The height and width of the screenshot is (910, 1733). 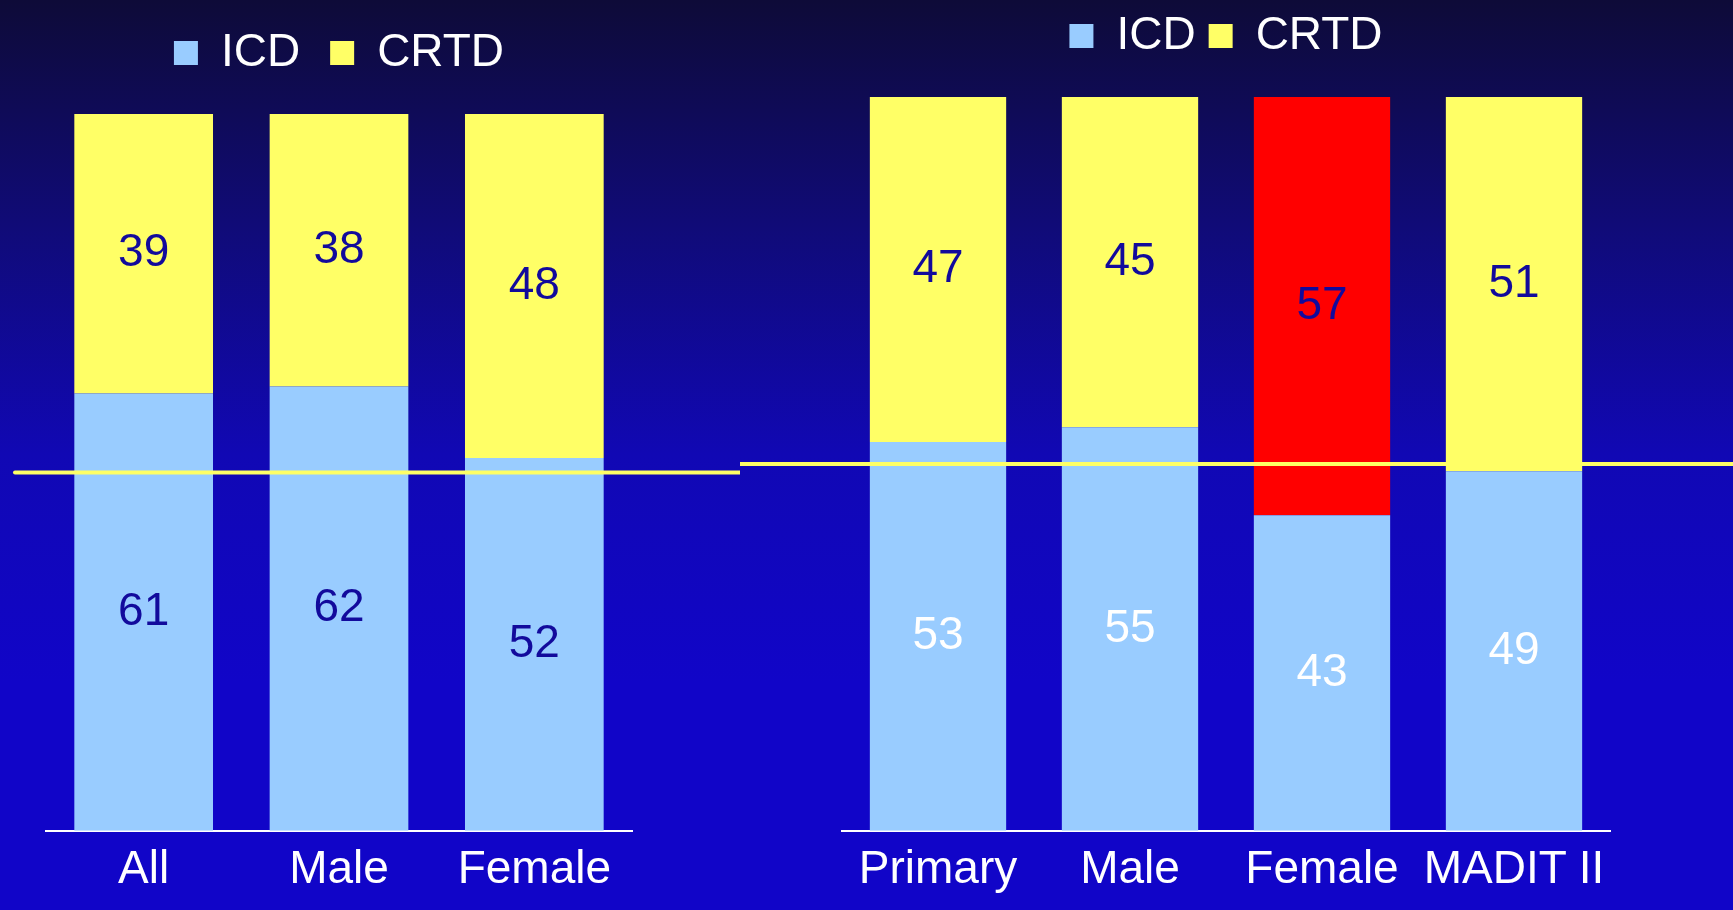 What do you see at coordinates (1130, 258) in the screenshot?
I see `data-label: 45` at bounding box center [1130, 258].